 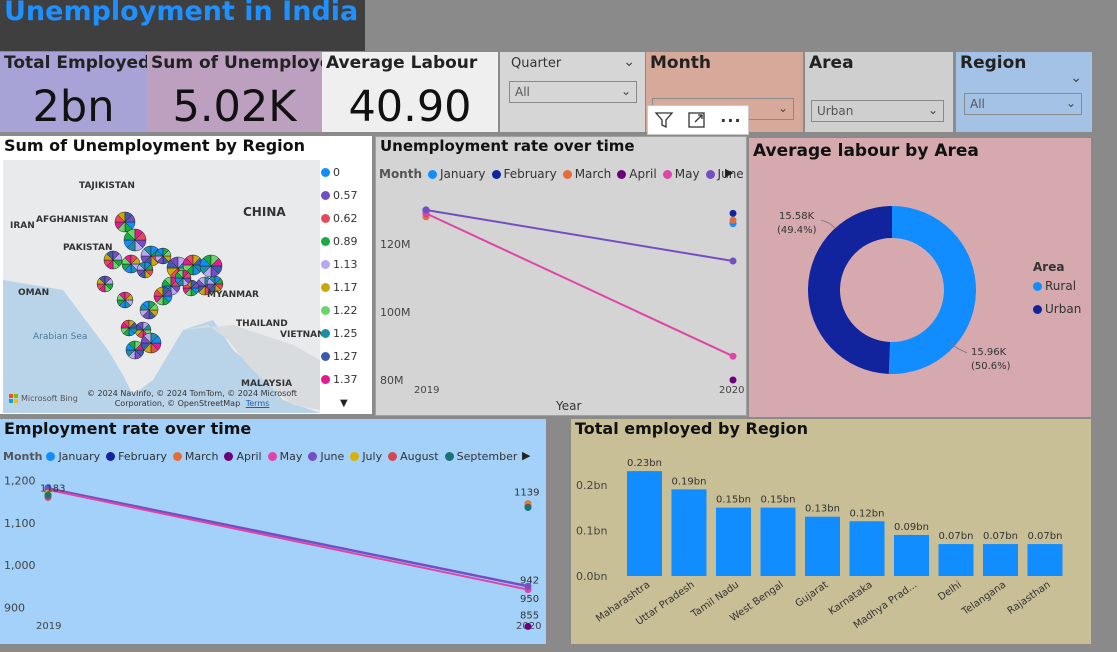 I want to click on data-point-february-2020, so click(x=733, y=213).